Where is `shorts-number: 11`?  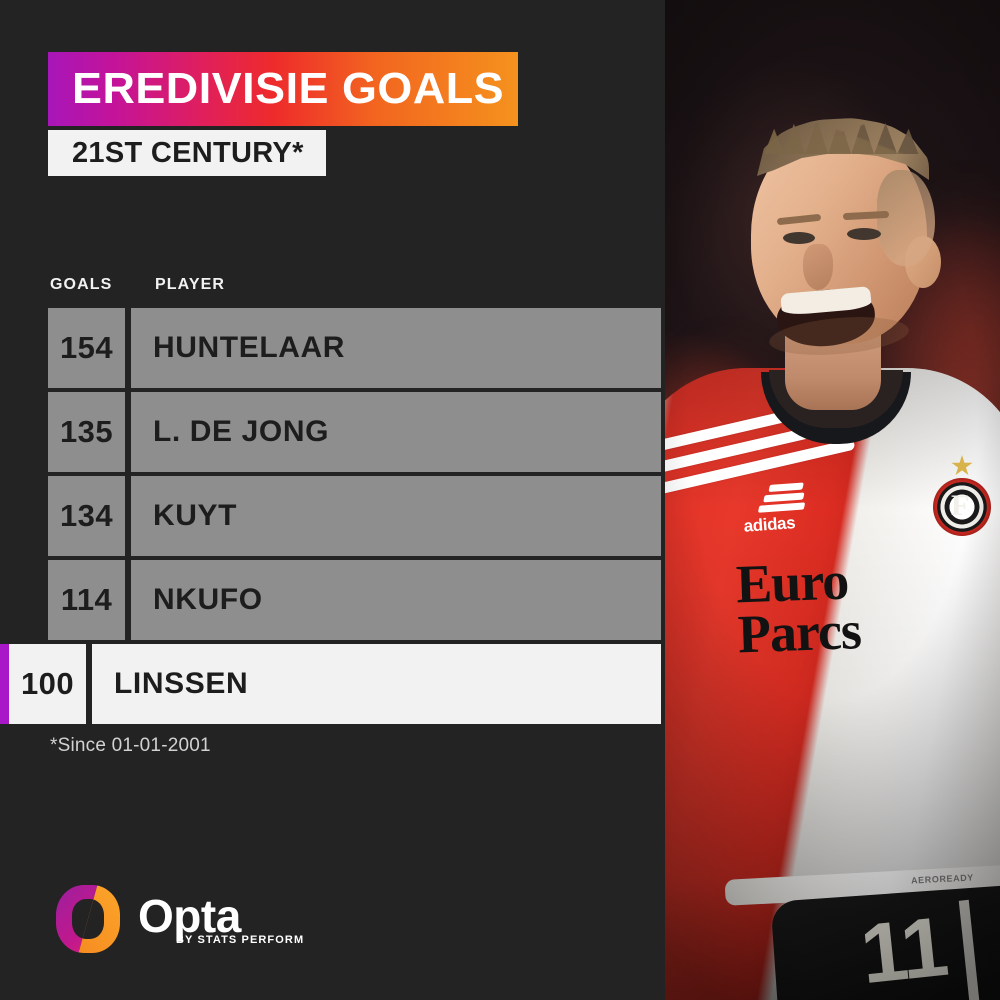 shorts-number: 11 is located at coordinates (903, 949).